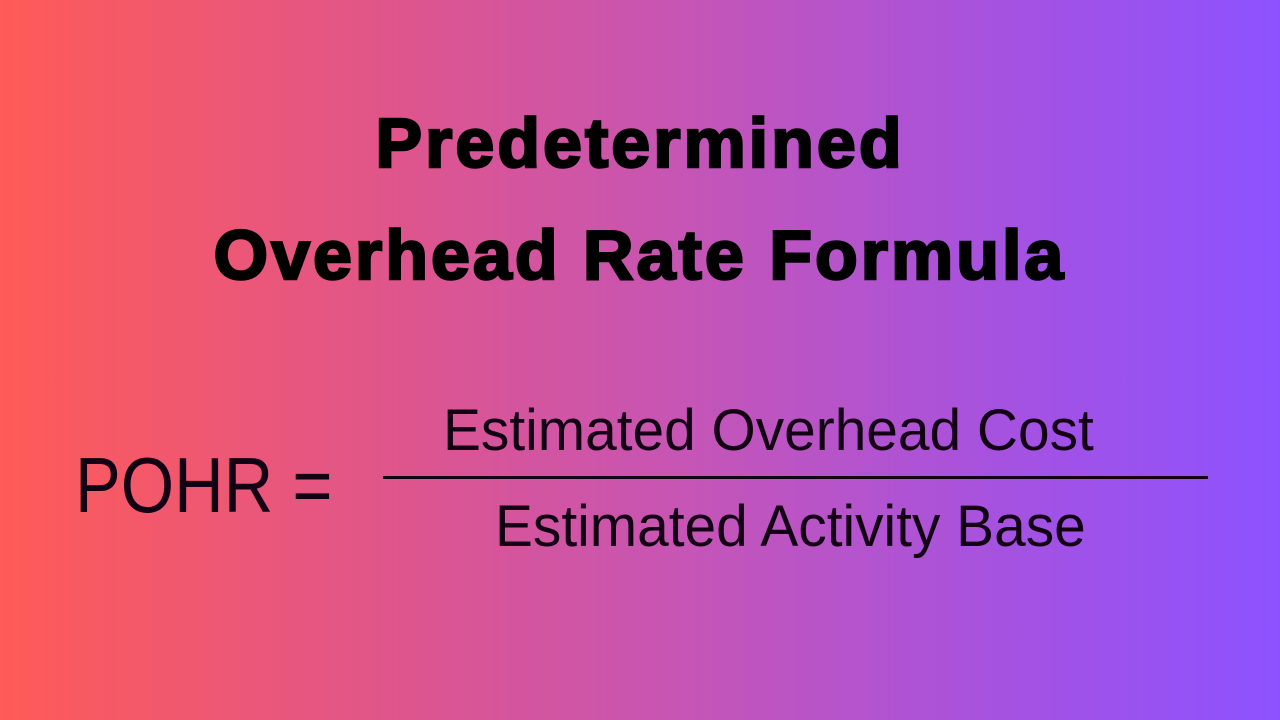 Image resolution: width=1280 pixels, height=720 pixels. What do you see at coordinates (795, 477) in the screenshot?
I see `fraction-bar` at bounding box center [795, 477].